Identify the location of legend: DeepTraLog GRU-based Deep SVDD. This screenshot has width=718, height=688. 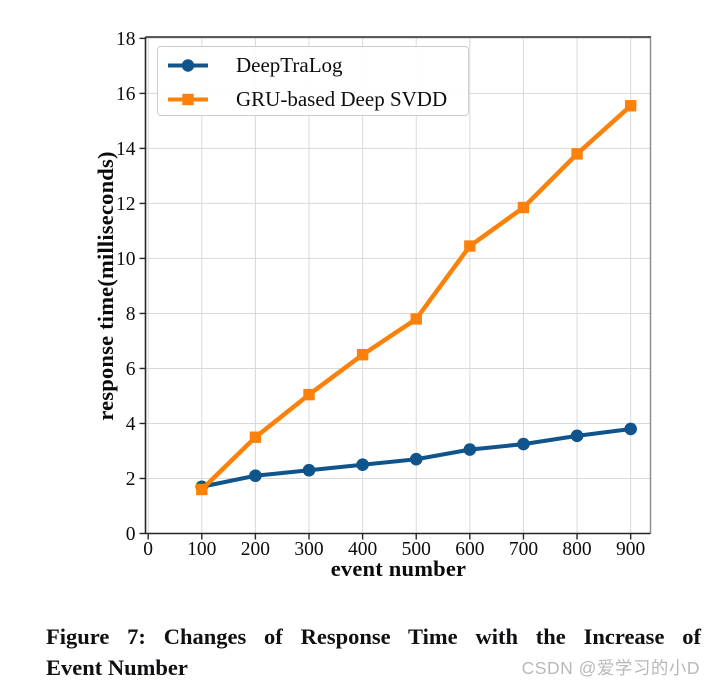
(313, 81).